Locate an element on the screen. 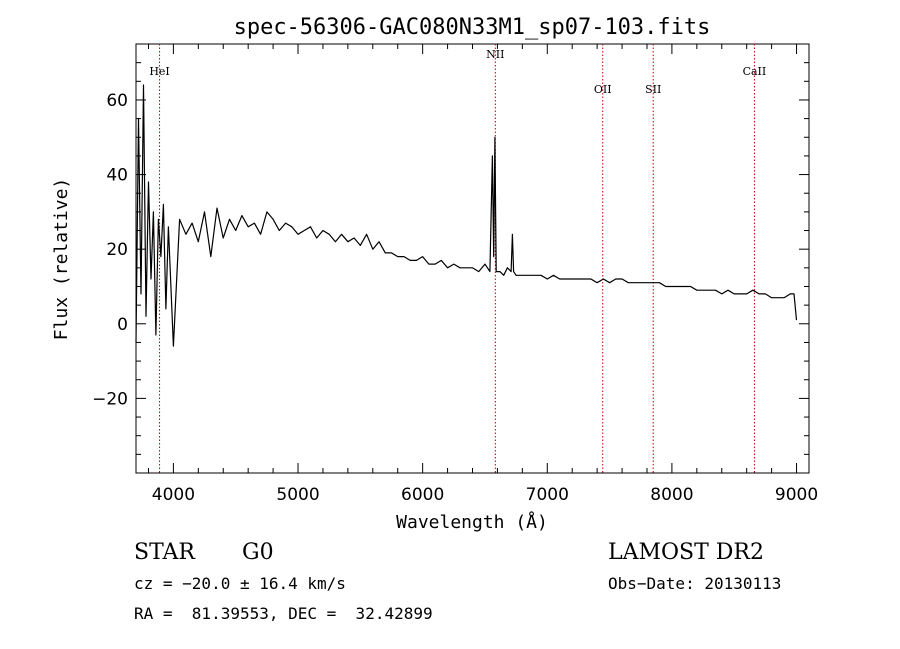  y-tick-label: 20 is located at coordinates (117, 250).